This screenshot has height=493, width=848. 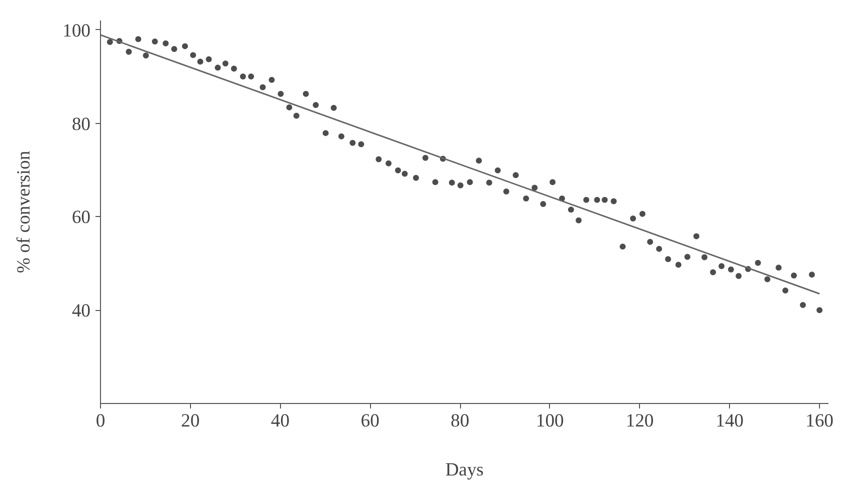 What do you see at coordinates (460, 421) in the screenshot?
I see `x-tick-label: 80` at bounding box center [460, 421].